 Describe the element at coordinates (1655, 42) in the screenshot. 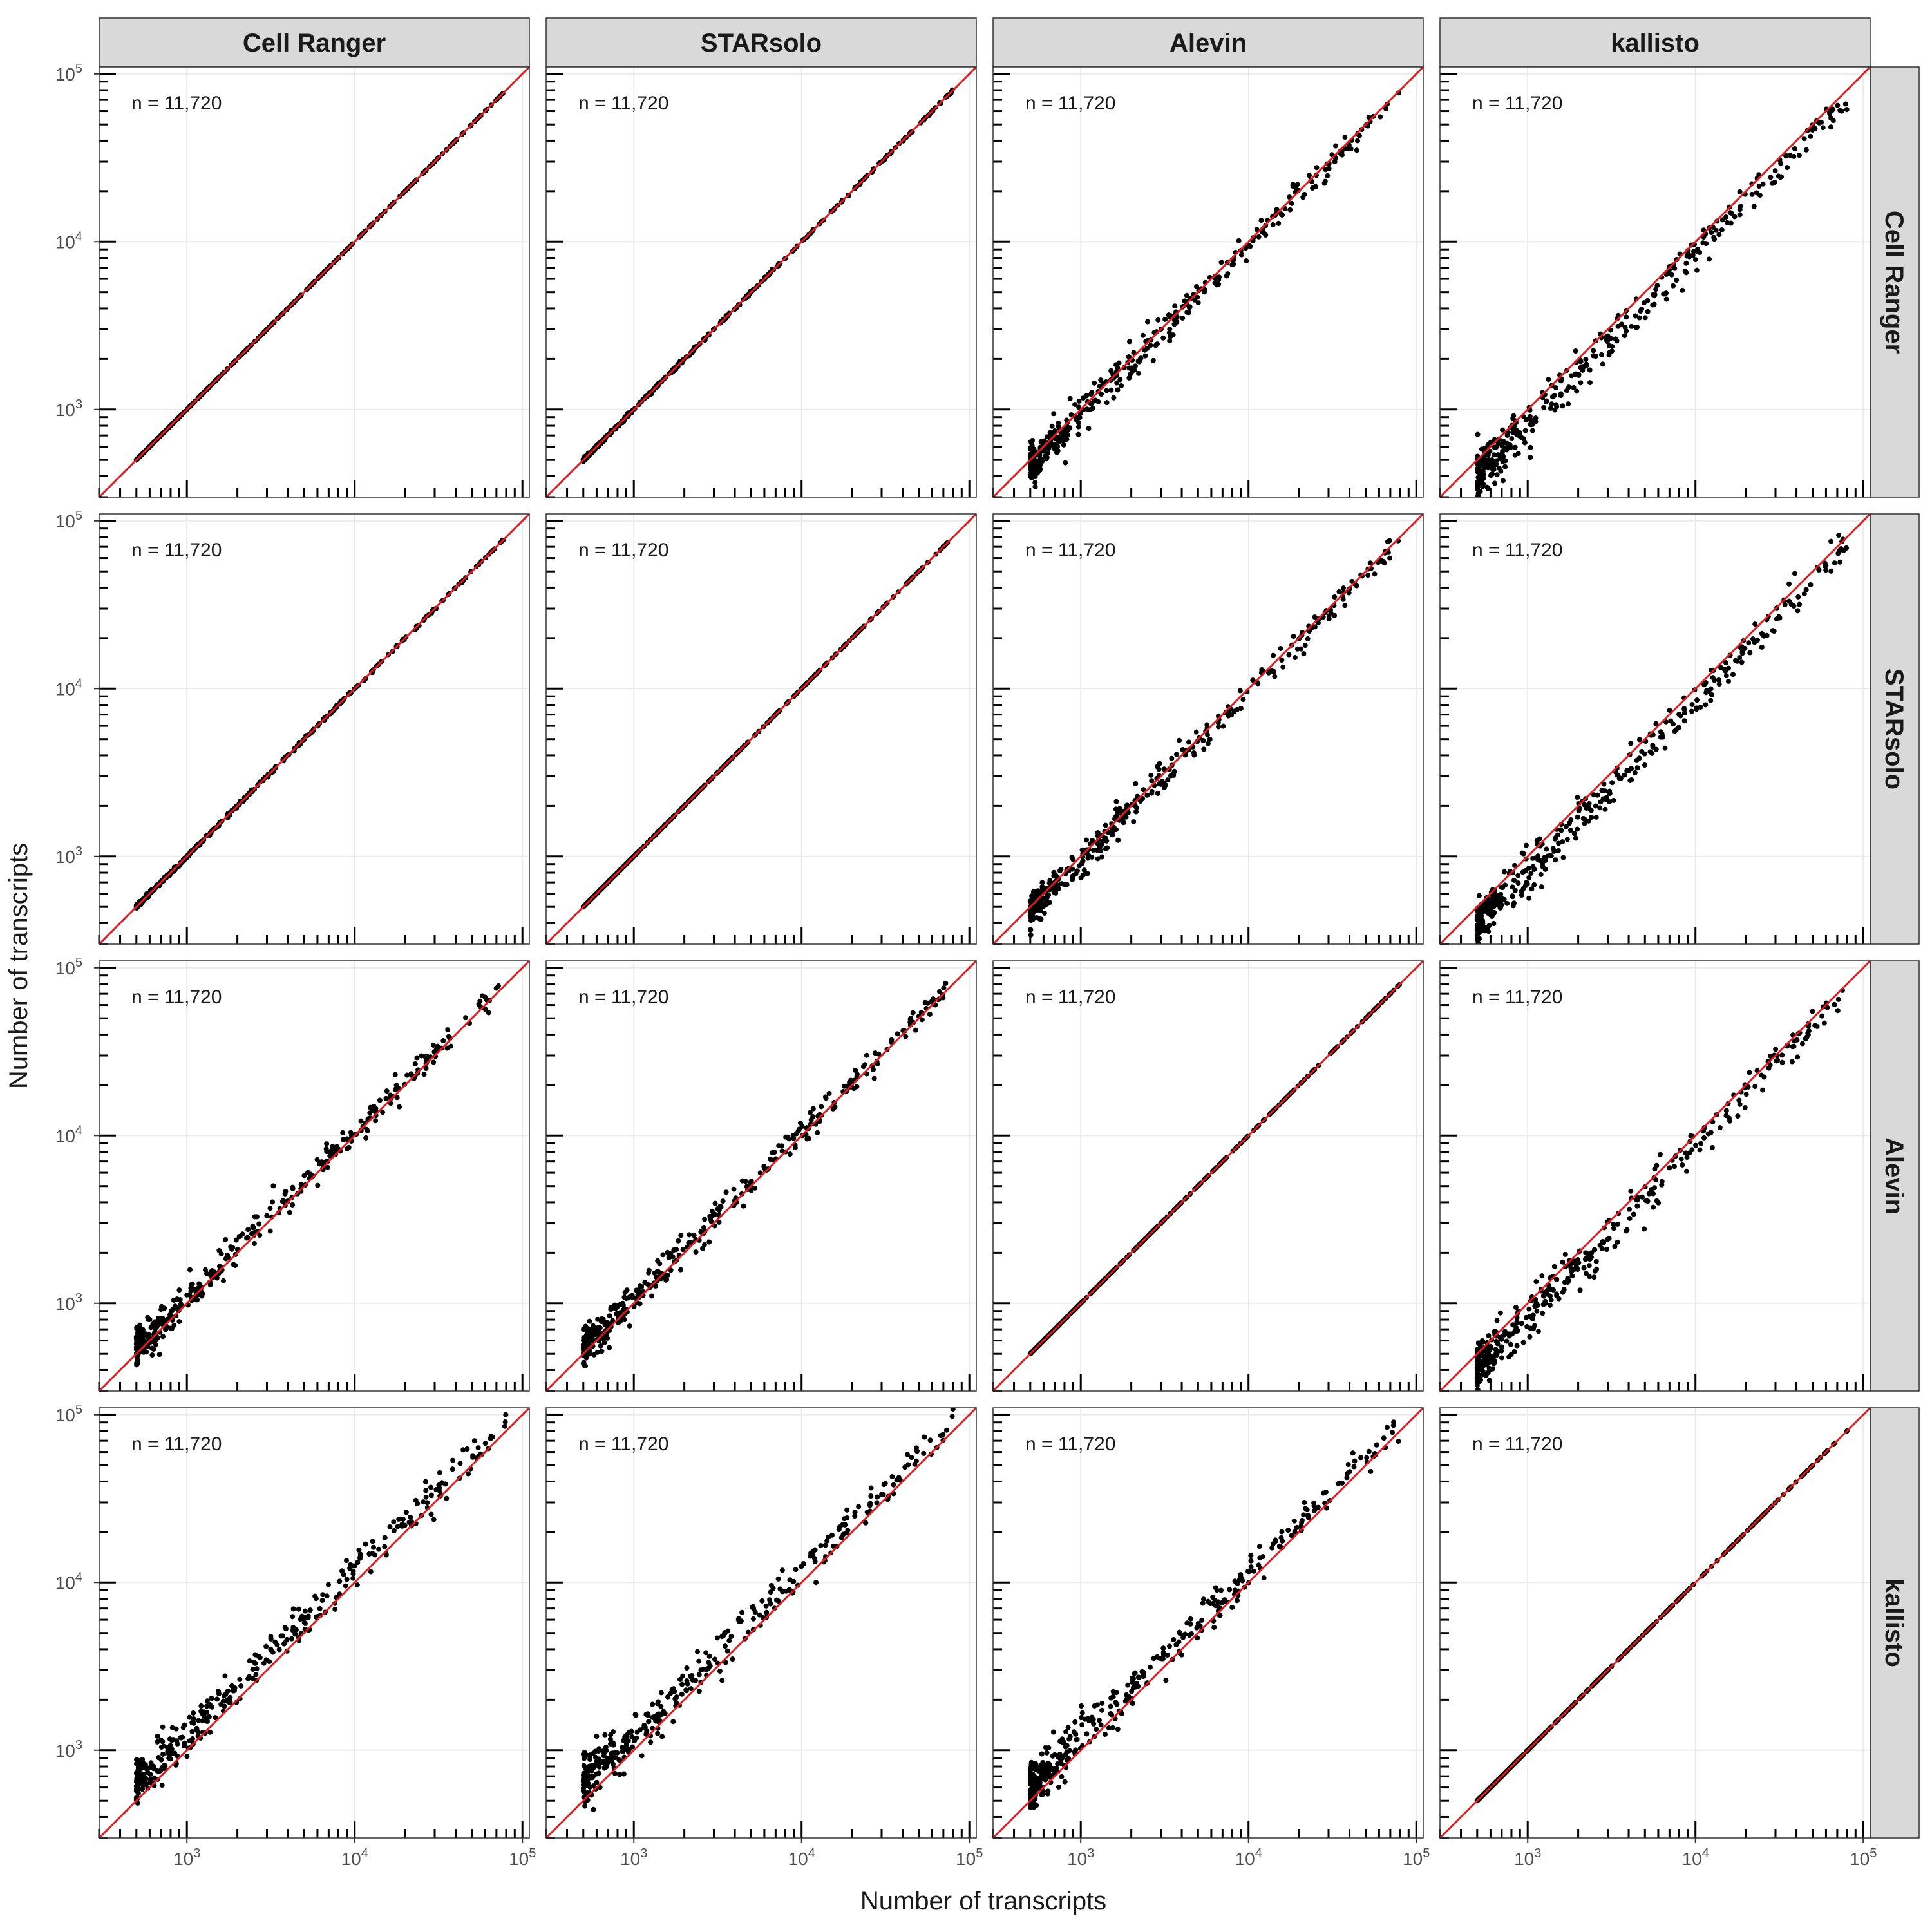

I see `column-strip: kallisto` at that location.